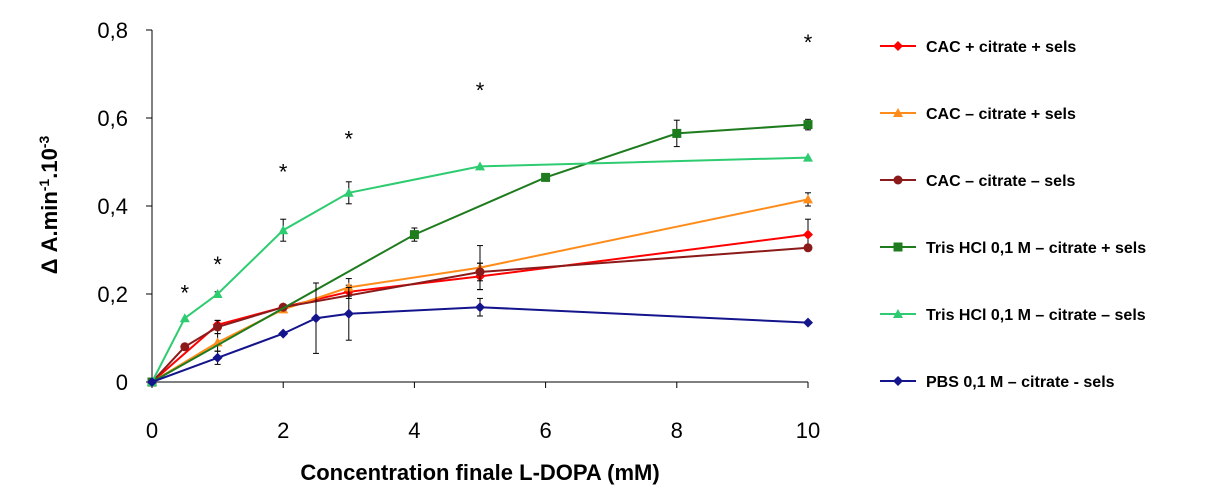 This screenshot has height=486, width=1220. Describe the element at coordinates (112, 30) in the screenshot. I see `y-tick-label: 0,8` at that location.